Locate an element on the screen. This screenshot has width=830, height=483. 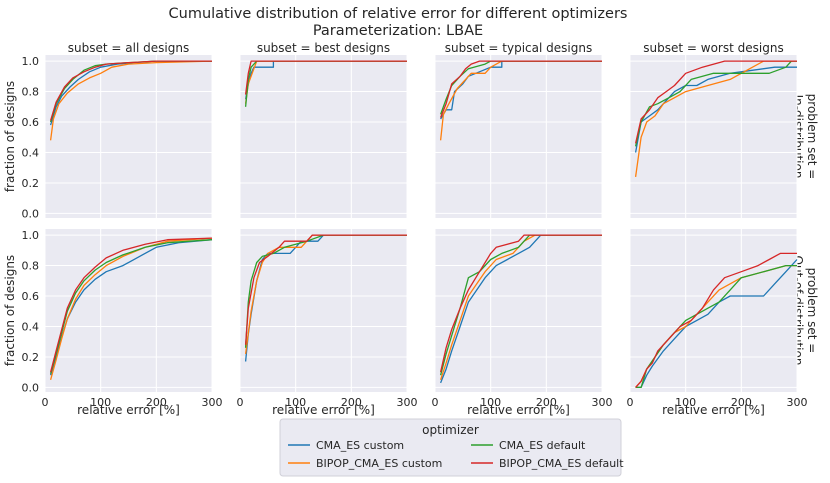
legend-title: optimizer is located at coordinates (450, 430).